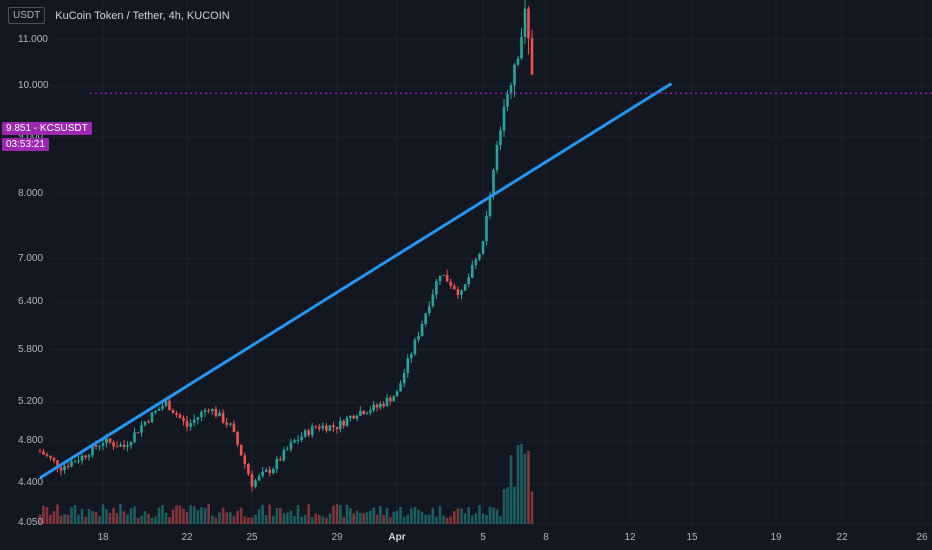 This screenshot has width=932, height=550. What do you see at coordinates (33, 85) in the screenshot?
I see `y-tick-label: 10.000` at bounding box center [33, 85].